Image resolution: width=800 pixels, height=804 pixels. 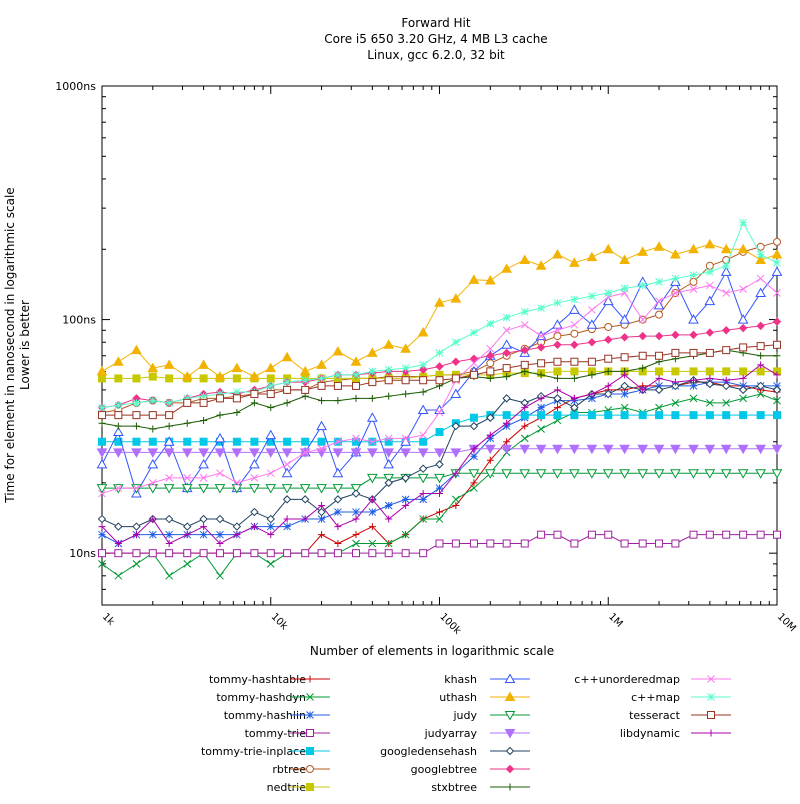 What do you see at coordinates (265, 751) in the screenshot?
I see `legend-item: tommy-trie-inplace` at bounding box center [265, 751].